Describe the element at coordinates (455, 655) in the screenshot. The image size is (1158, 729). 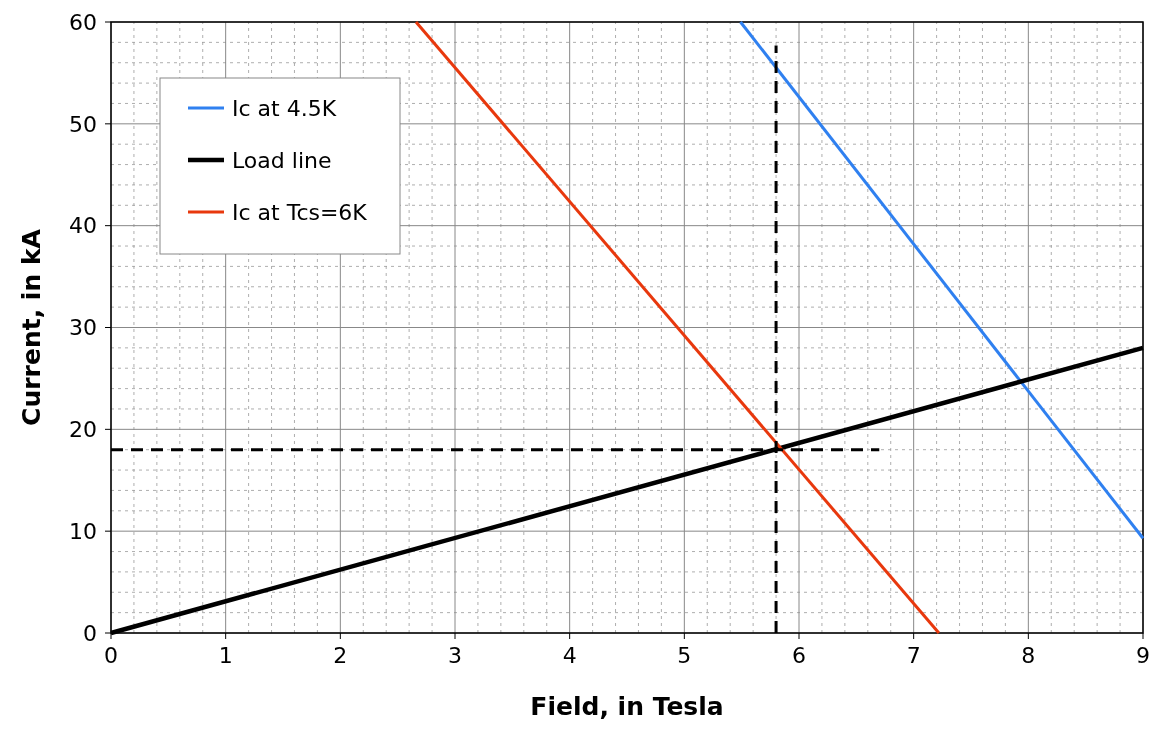
I see `x-tick-label: 3` at that location.